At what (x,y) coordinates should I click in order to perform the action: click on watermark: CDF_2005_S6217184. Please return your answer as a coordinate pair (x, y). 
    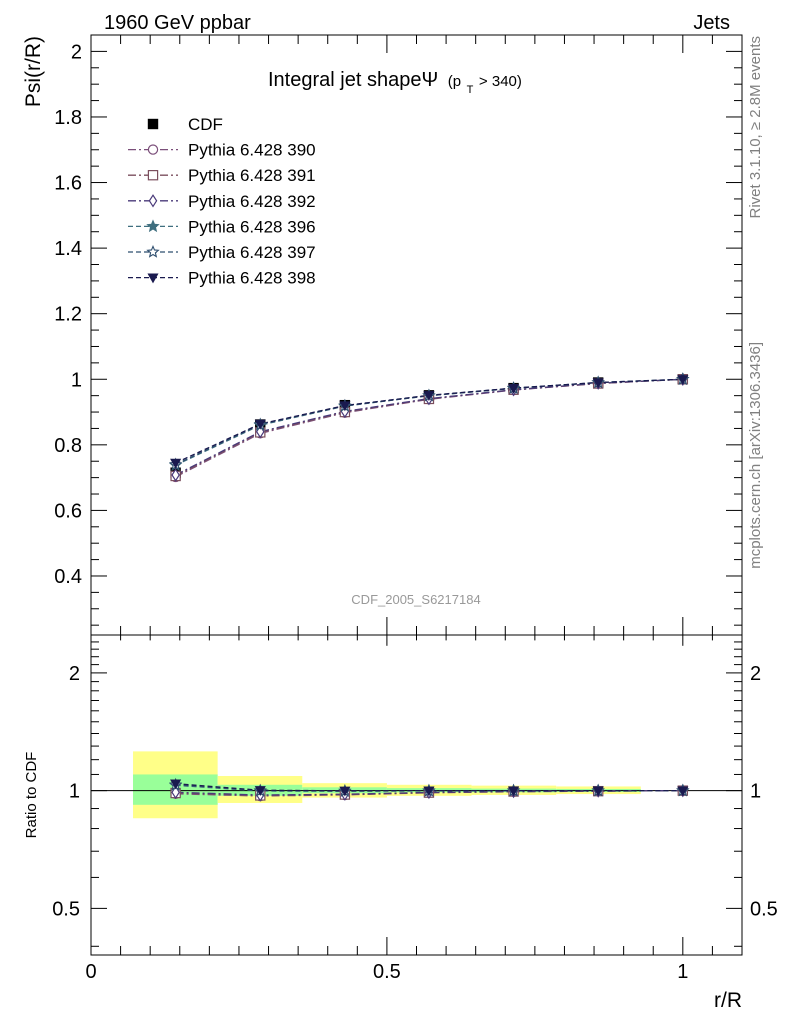
    Looking at the image, I should click on (415, 599).